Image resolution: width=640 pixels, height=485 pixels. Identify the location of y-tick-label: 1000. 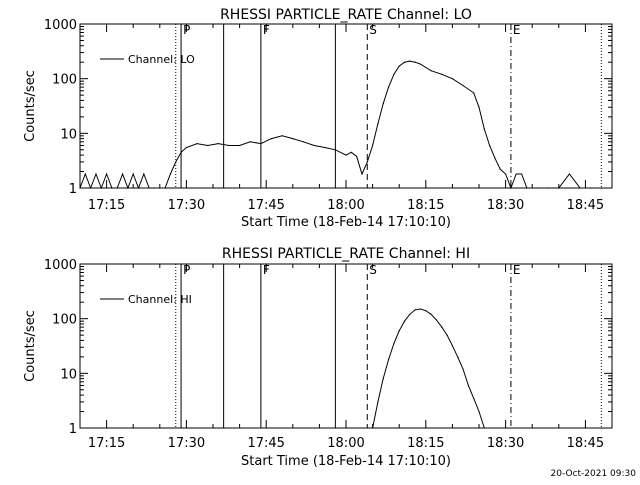
(60, 265).